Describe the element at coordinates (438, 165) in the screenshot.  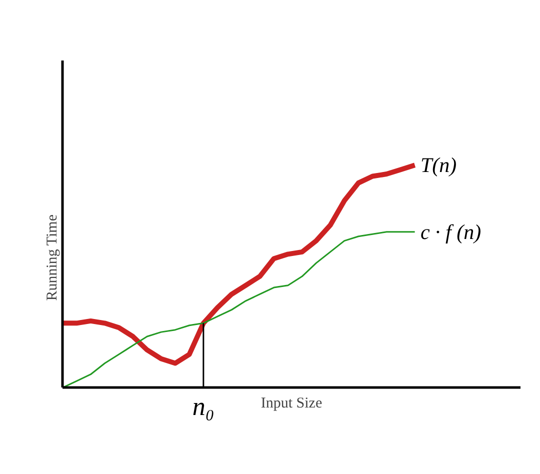
I see `series-label: T(n)` at that location.